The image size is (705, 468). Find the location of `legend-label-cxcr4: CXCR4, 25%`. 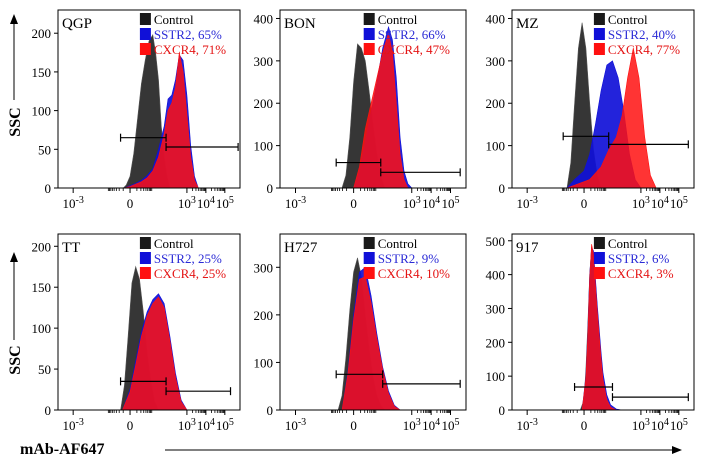

legend-label-cxcr4: CXCR4, 25% is located at coordinates (190, 273).